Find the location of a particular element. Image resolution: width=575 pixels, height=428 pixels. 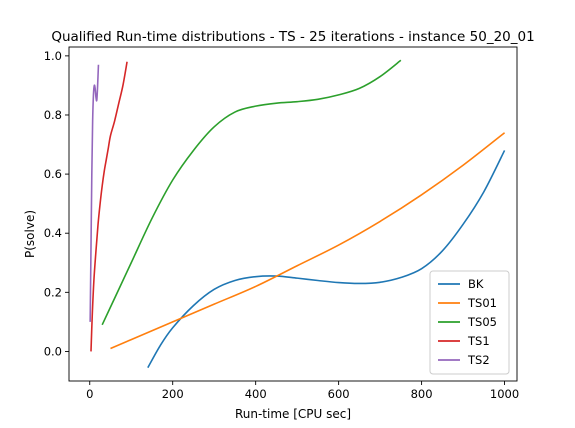

y-axis-label: P(solve) is located at coordinates (30, 234).